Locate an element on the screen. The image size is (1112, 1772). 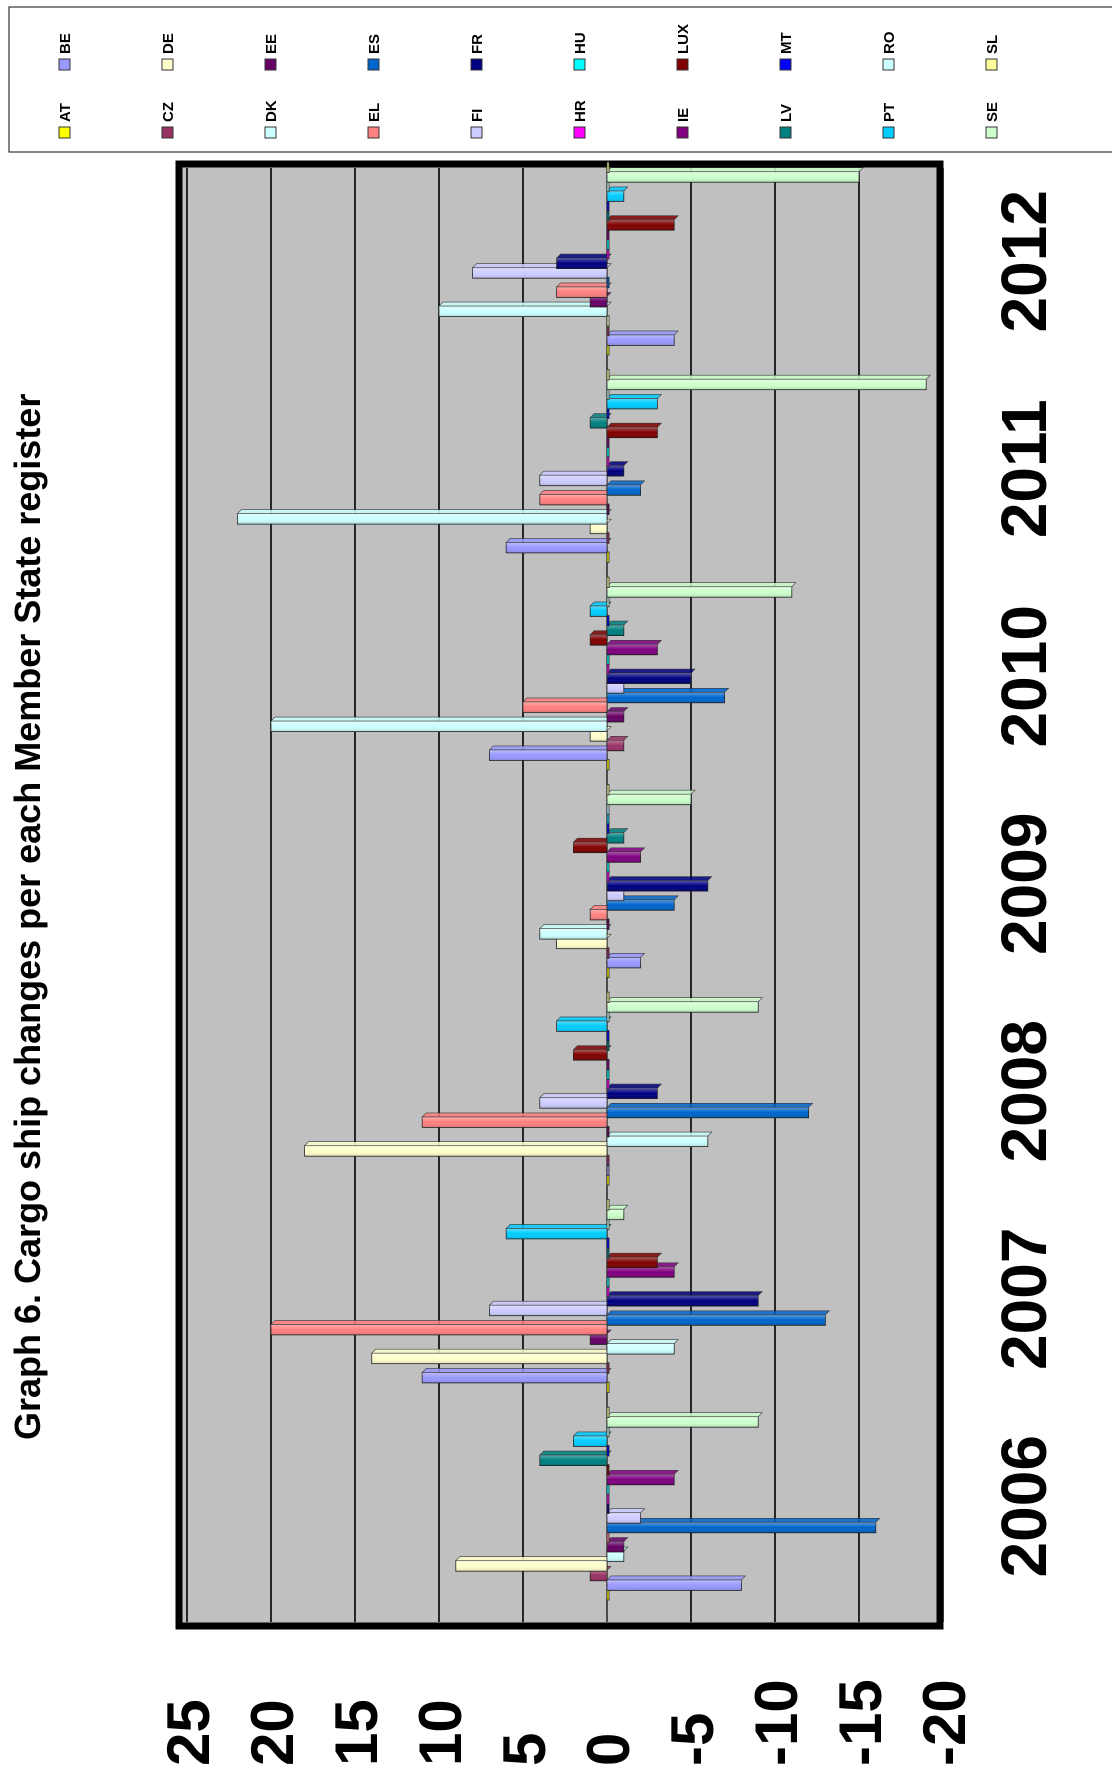
bar-hr-2010 is located at coordinates (608, 669).